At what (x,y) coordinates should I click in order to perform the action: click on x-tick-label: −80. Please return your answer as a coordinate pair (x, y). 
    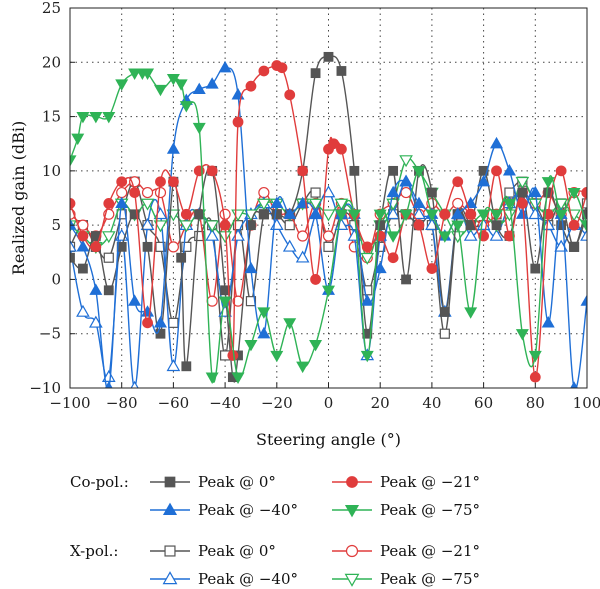
    Looking at the image, I should click on (122, 403).